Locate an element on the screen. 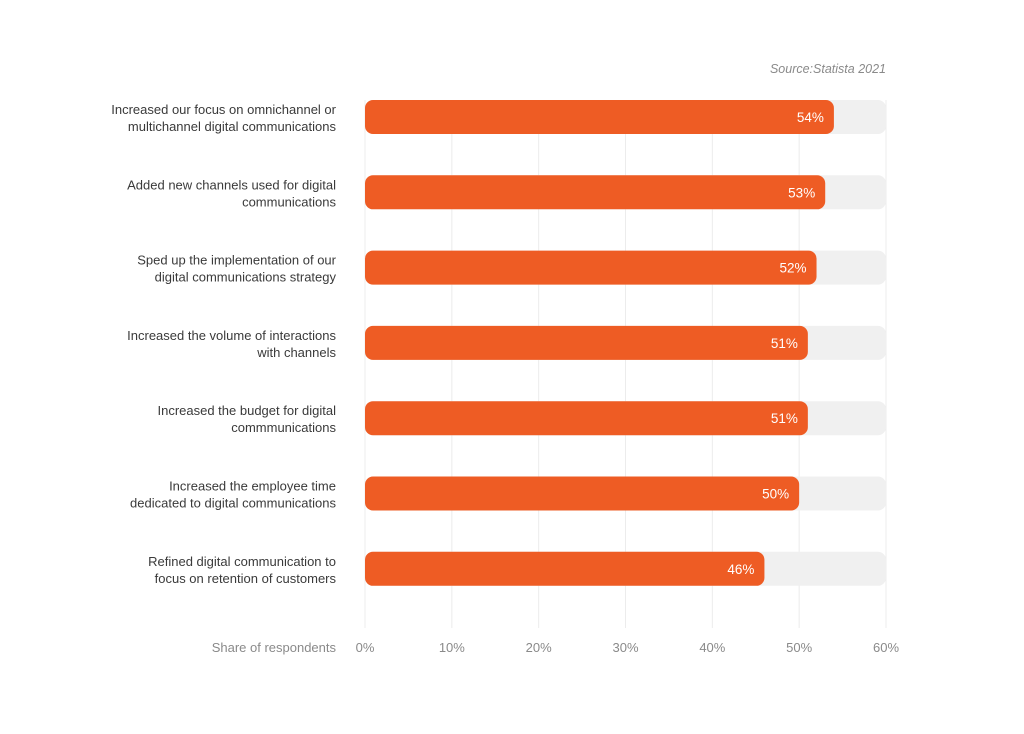  category-label: Sped up the implementation of our is located at coordinates (236, 260).